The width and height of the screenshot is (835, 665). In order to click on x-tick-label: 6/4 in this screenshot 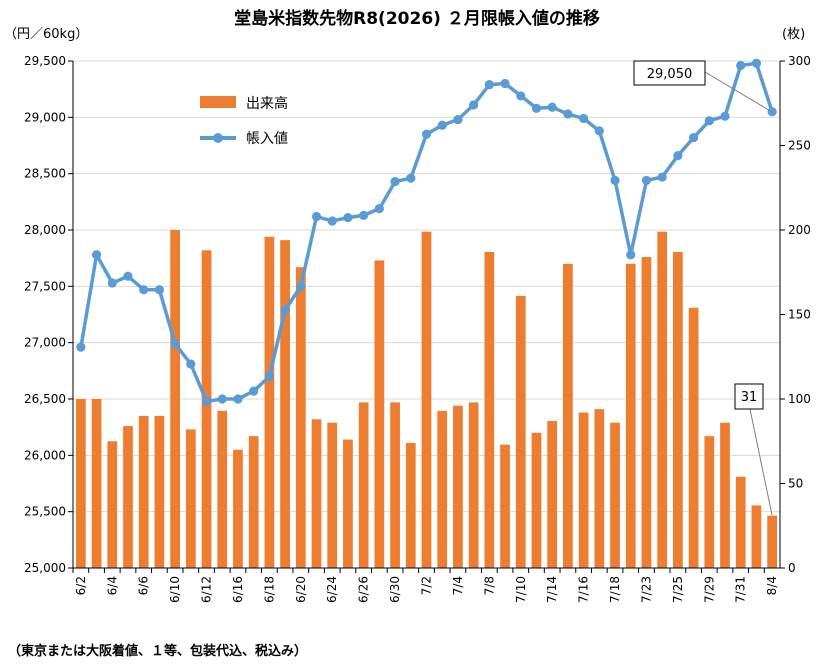, I will do `click(112, 585)`.